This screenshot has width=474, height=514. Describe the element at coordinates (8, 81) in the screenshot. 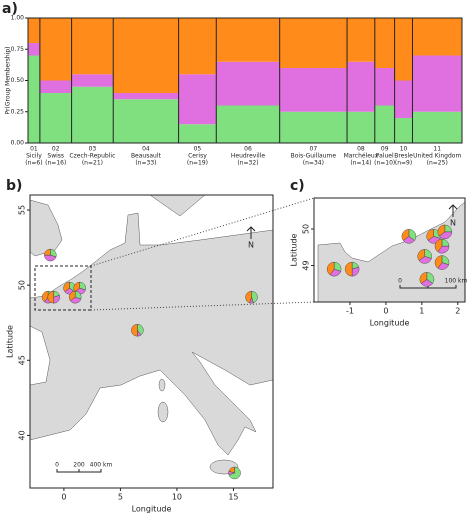

I see `y-axis-label: Pr(Group Membership)` at that location.